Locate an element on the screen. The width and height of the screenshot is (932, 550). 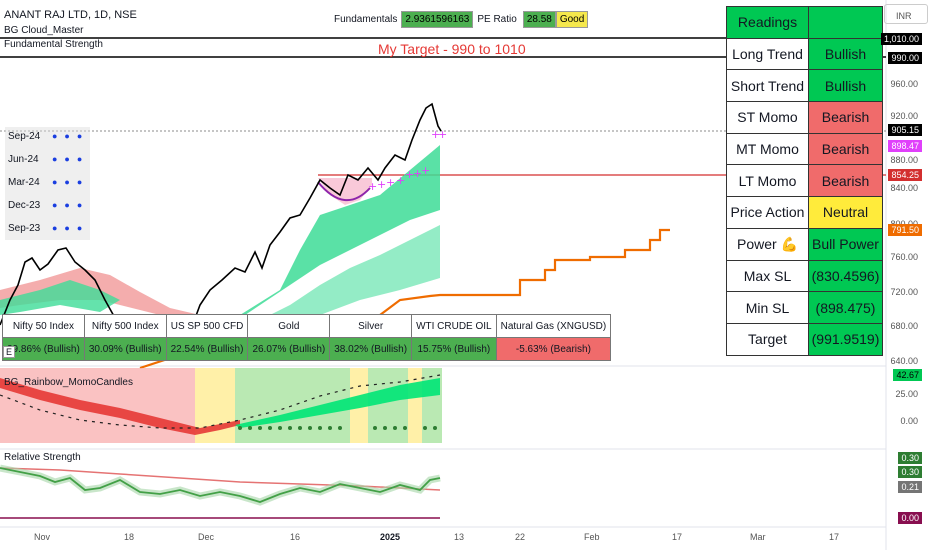
price-tick: 640.00 is located at coordinates (904, 361).